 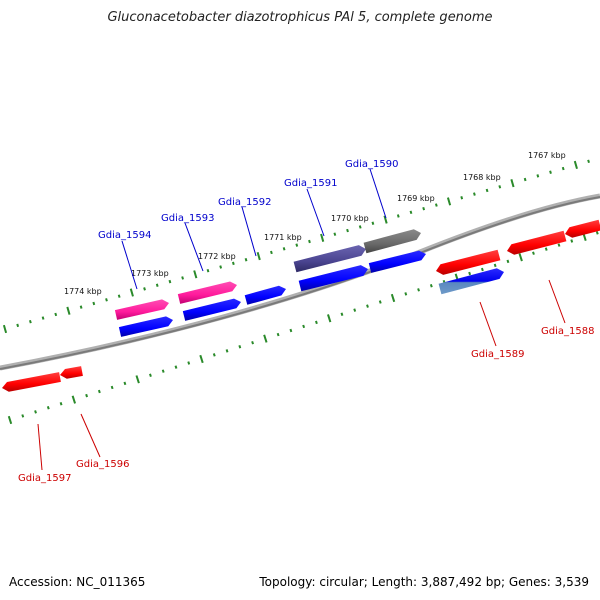 What do you see at coordinates (392, 241) in the screenshot?
I see `gene-gdia-1590-selected` at bounding box center [392, 241].